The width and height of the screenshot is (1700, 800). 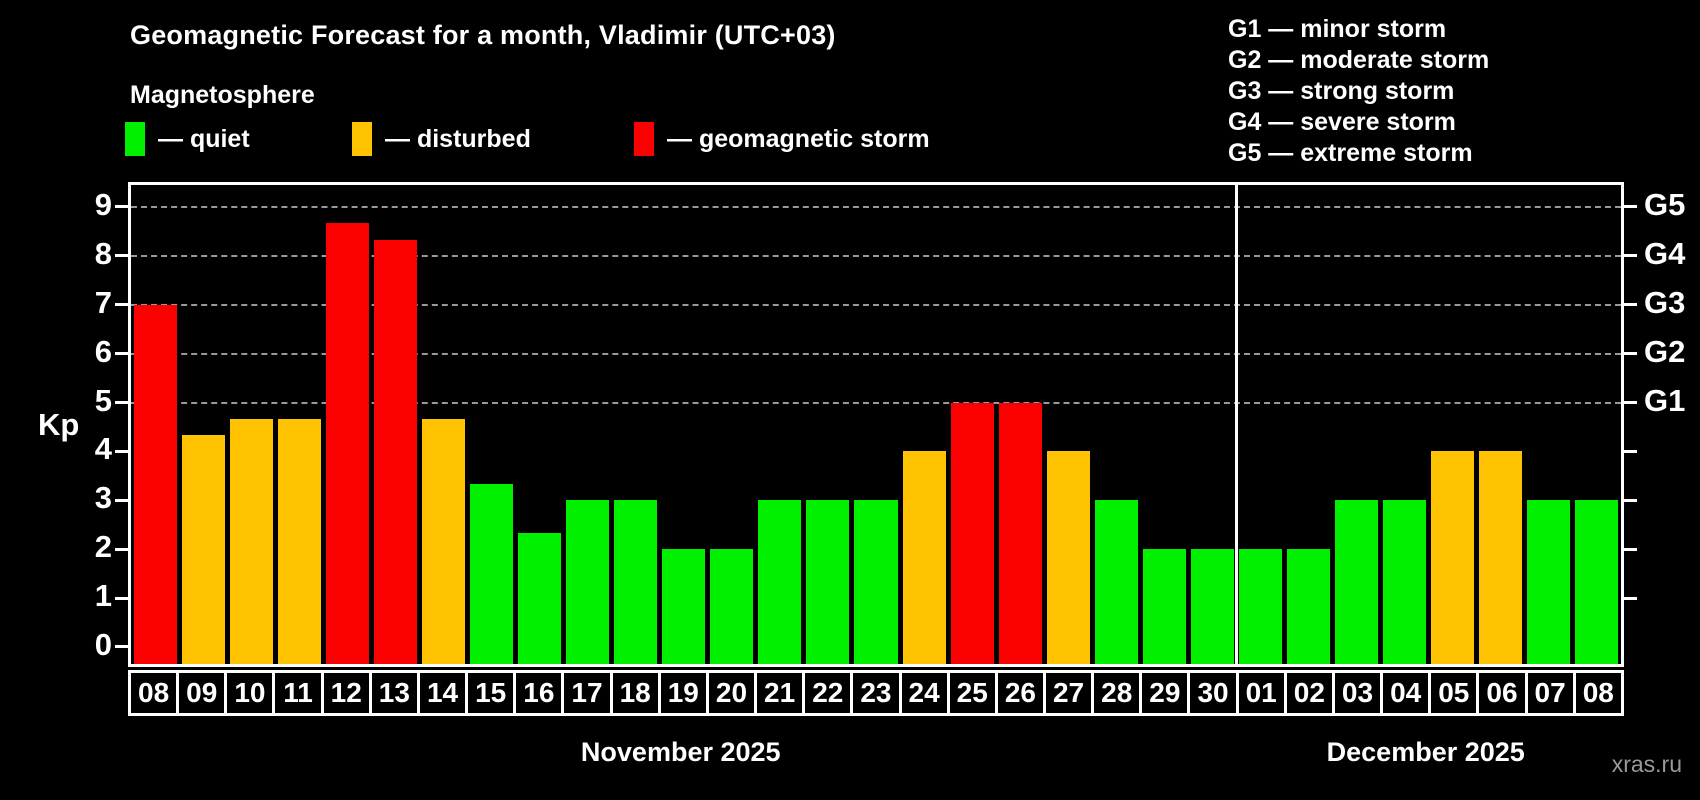 What do you see at coordinates (1425, 752) in the screenshot?
I see `month-label-2: December 2025` at bounding box center [1425, 752].